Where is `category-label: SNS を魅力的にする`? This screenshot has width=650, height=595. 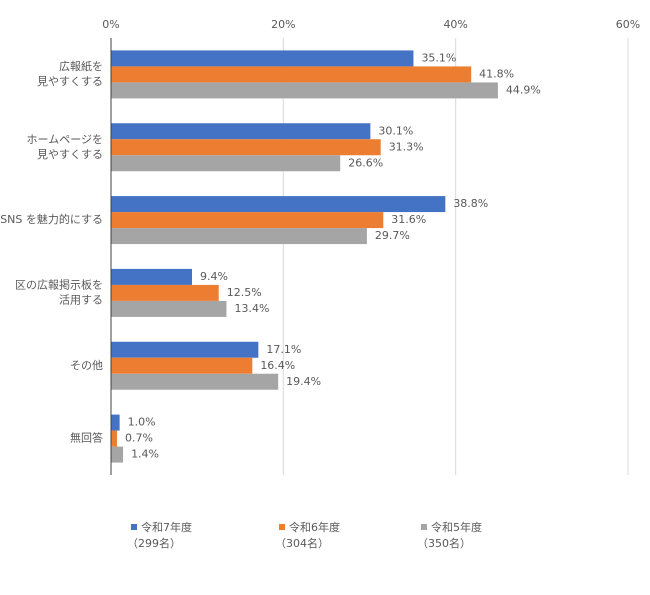 category-label: SNS を魅力的にする is located at coordinates (51, 219).